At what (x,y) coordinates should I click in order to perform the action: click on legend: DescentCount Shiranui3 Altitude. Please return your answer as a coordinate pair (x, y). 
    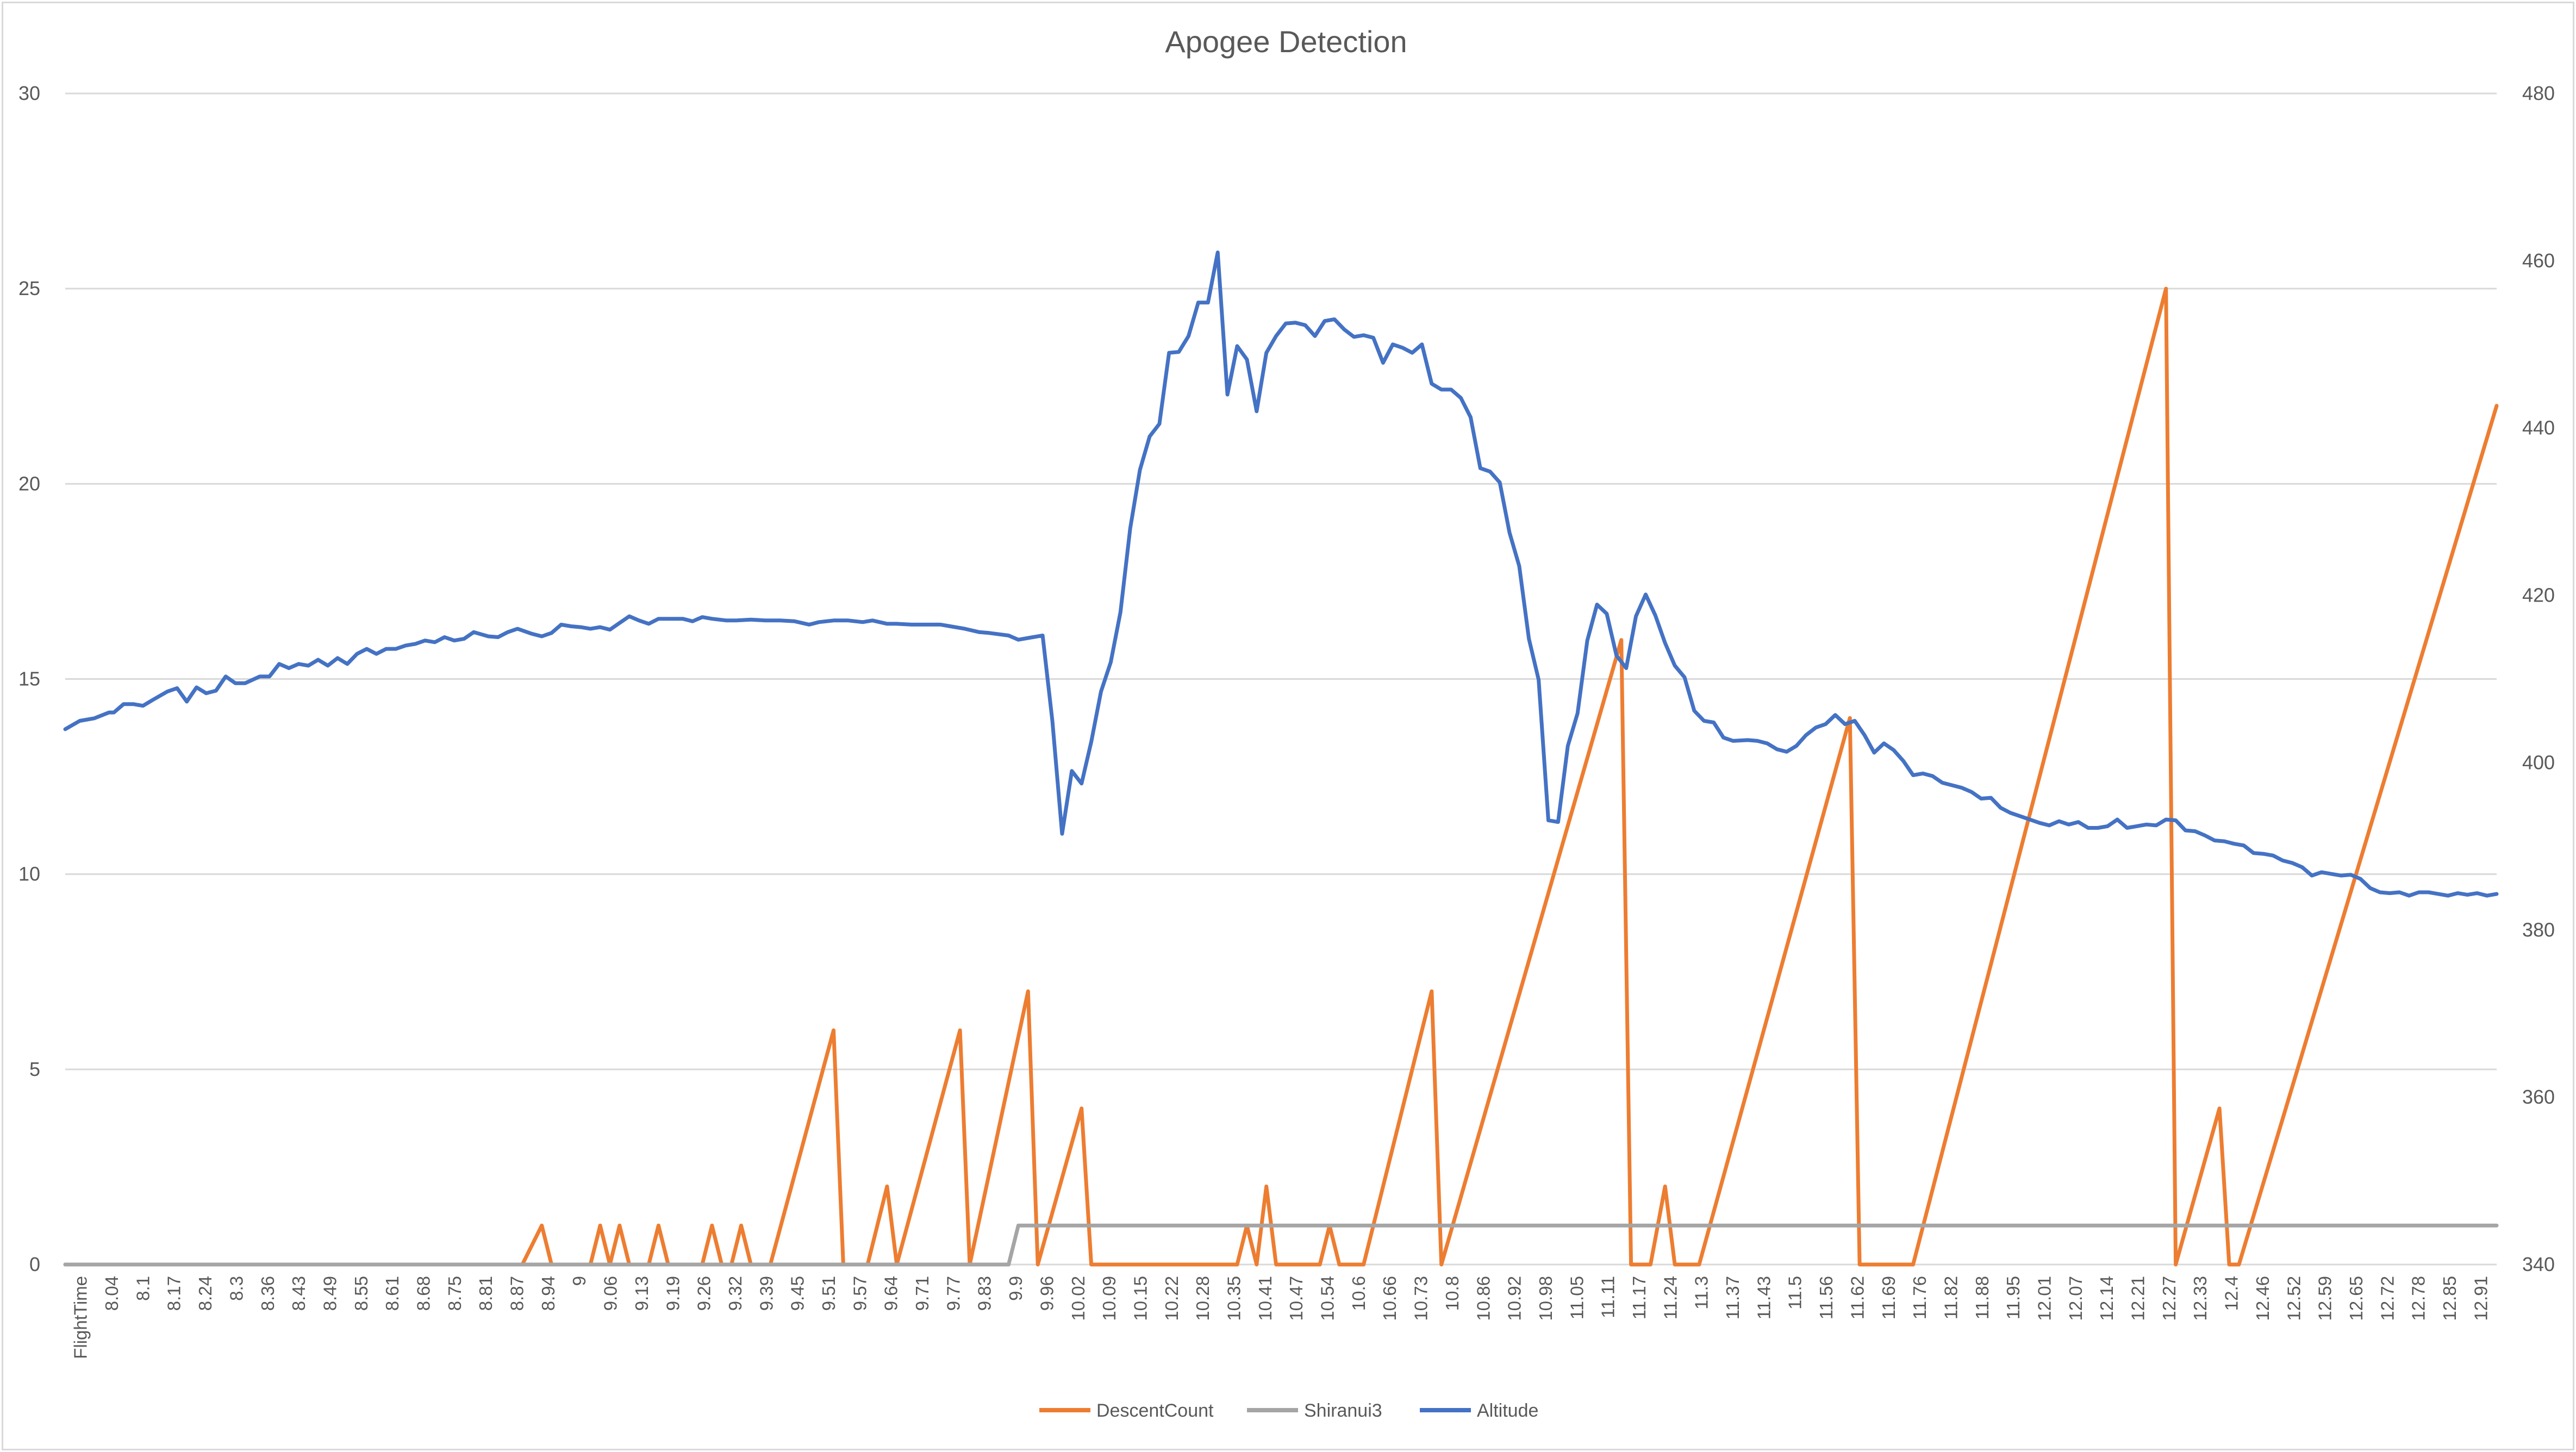
    Looking at the image, I should click on (1289, 1410).